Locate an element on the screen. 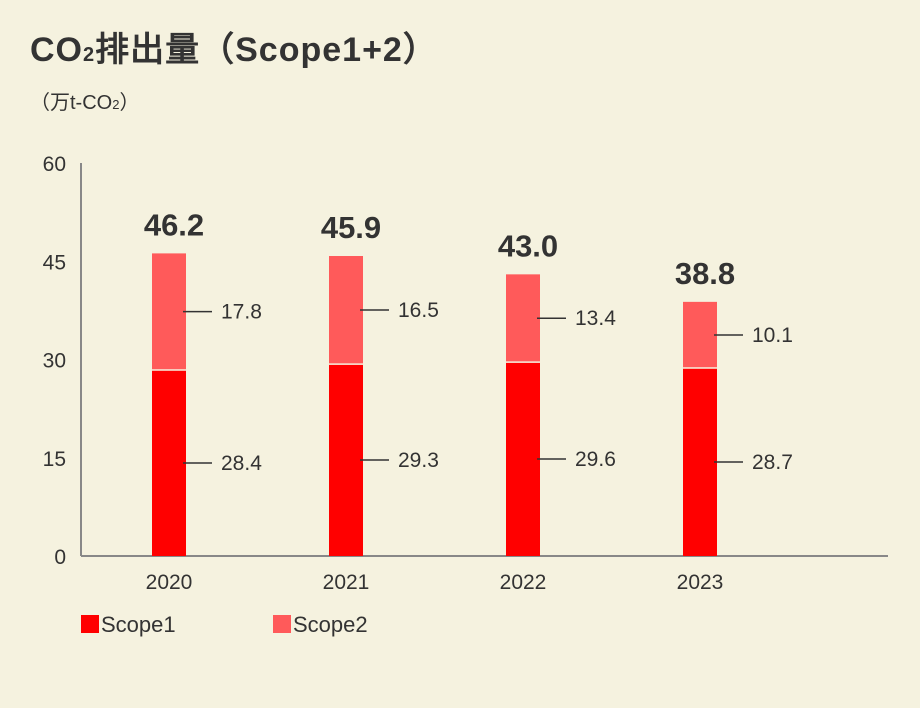 This screenshot has height=708, width=920. value-label-scope2-2021: 16.5 is located at coordinates (418, 310).